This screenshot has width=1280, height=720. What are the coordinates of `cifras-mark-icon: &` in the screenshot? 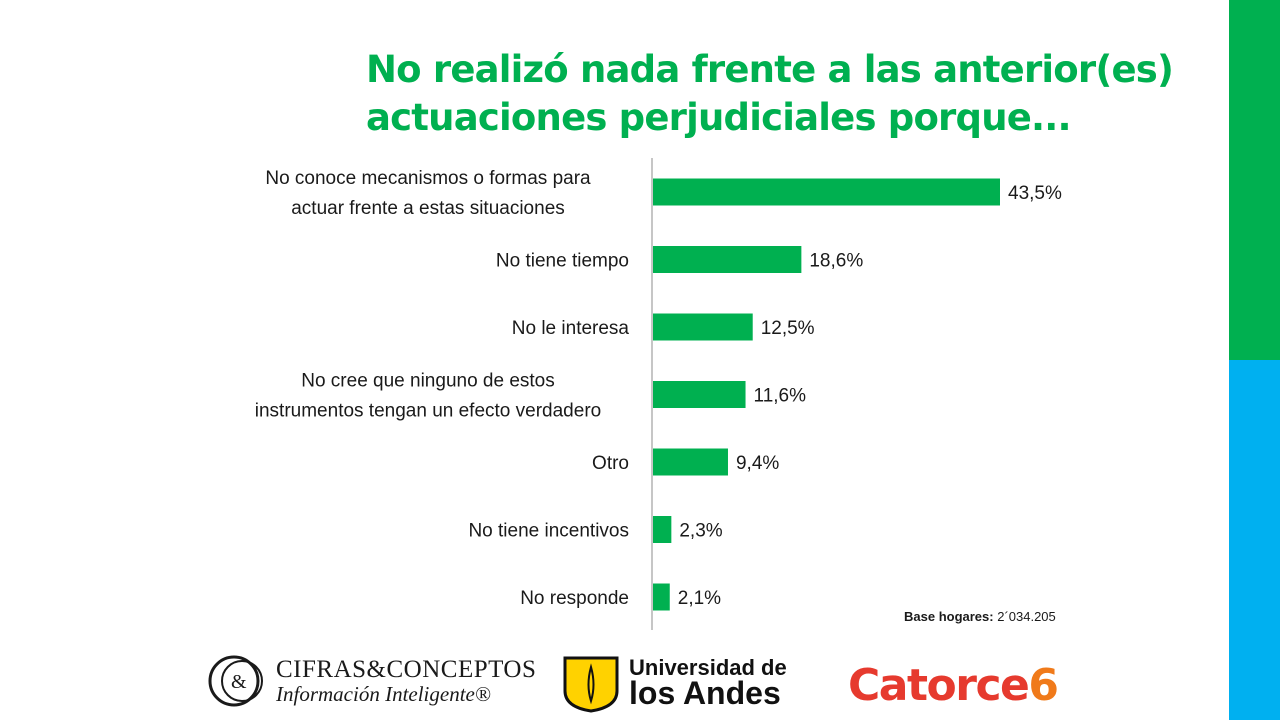 It's located at (235, 681).